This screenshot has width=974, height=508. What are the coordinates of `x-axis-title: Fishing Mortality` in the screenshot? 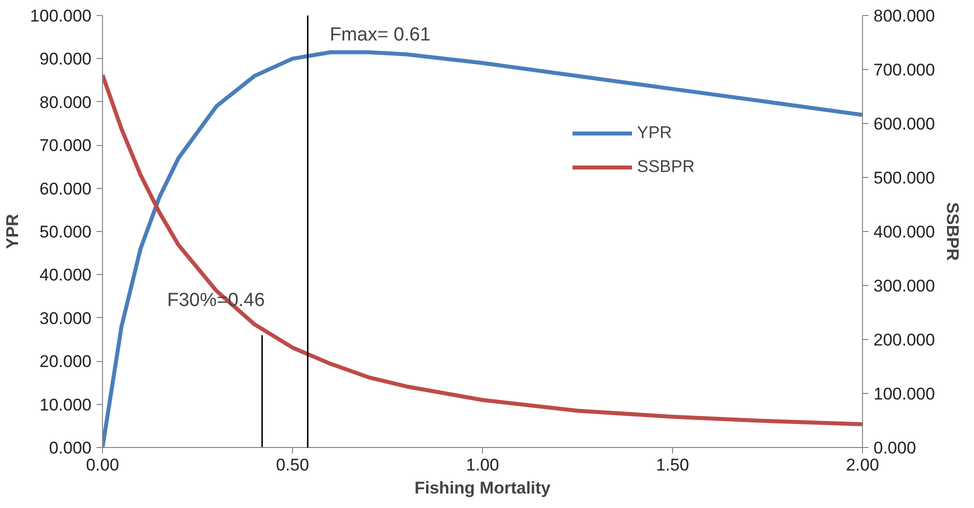 It's located at (483, 488).